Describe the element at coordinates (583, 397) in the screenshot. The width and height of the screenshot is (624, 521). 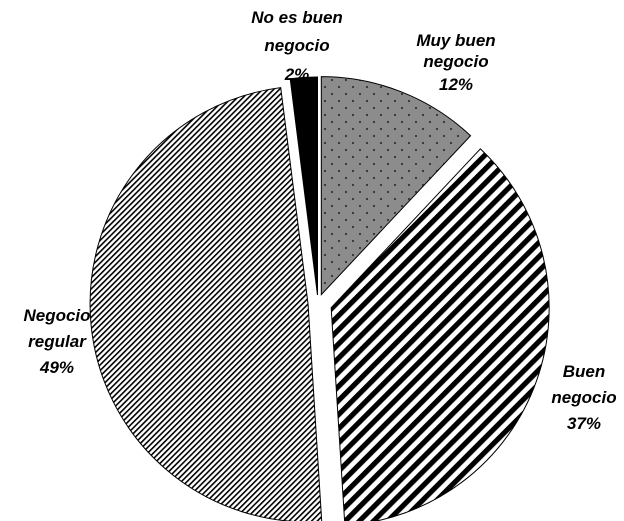
I see `label-buen-negocio-line2: negocio` at that location.